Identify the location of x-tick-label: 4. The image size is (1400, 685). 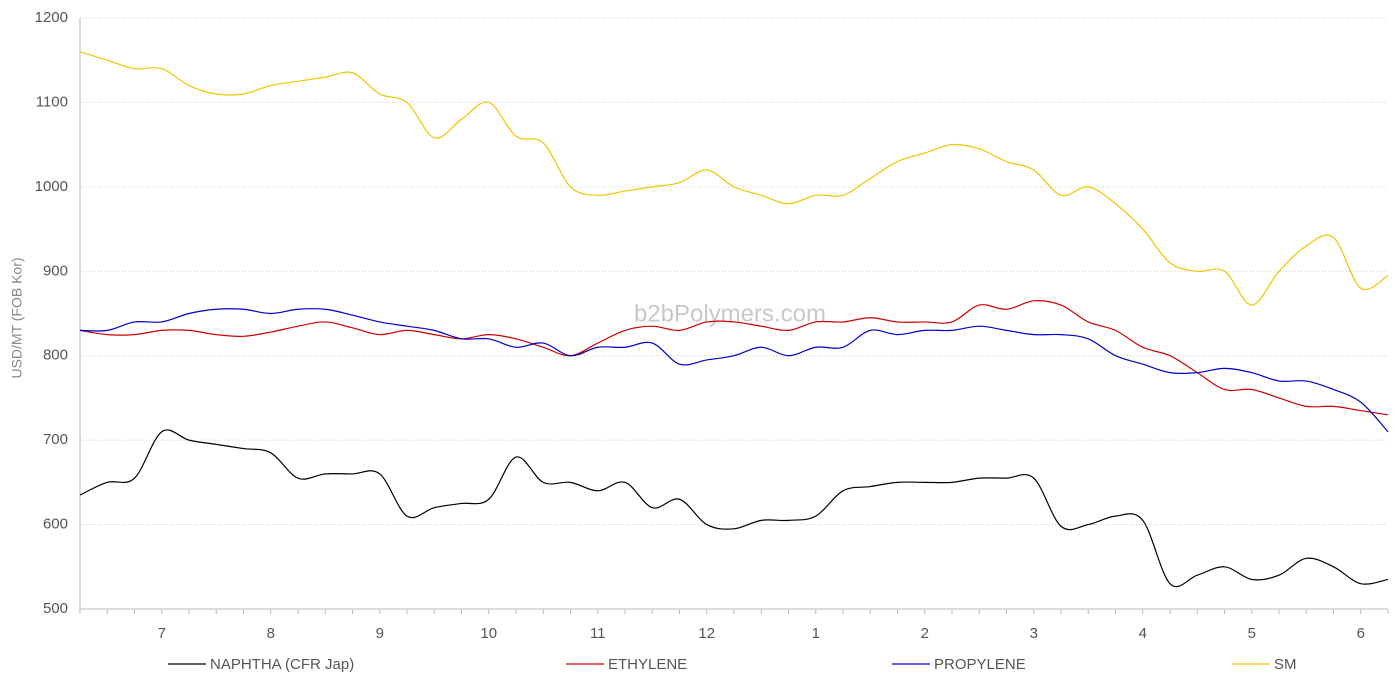
(1143, 633).